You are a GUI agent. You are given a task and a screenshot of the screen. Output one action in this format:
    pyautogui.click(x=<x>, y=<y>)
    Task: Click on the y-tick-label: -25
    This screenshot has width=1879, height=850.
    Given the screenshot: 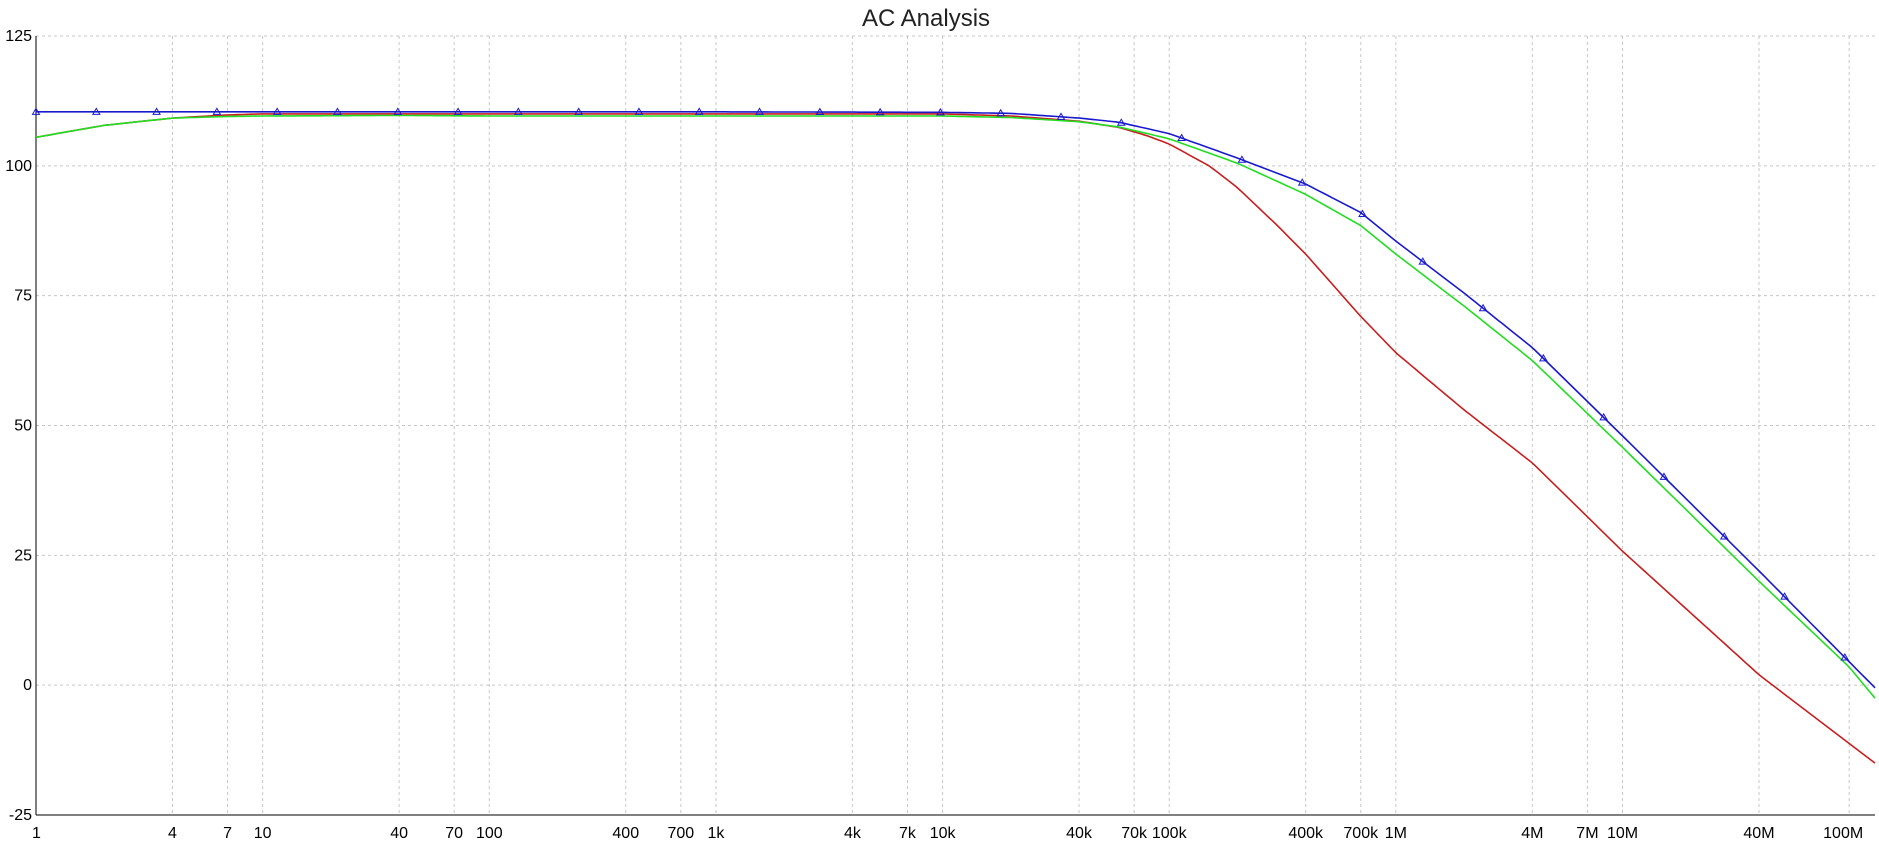 What is the action you would take?
    pyautogui.click(x=20, y=815)
    